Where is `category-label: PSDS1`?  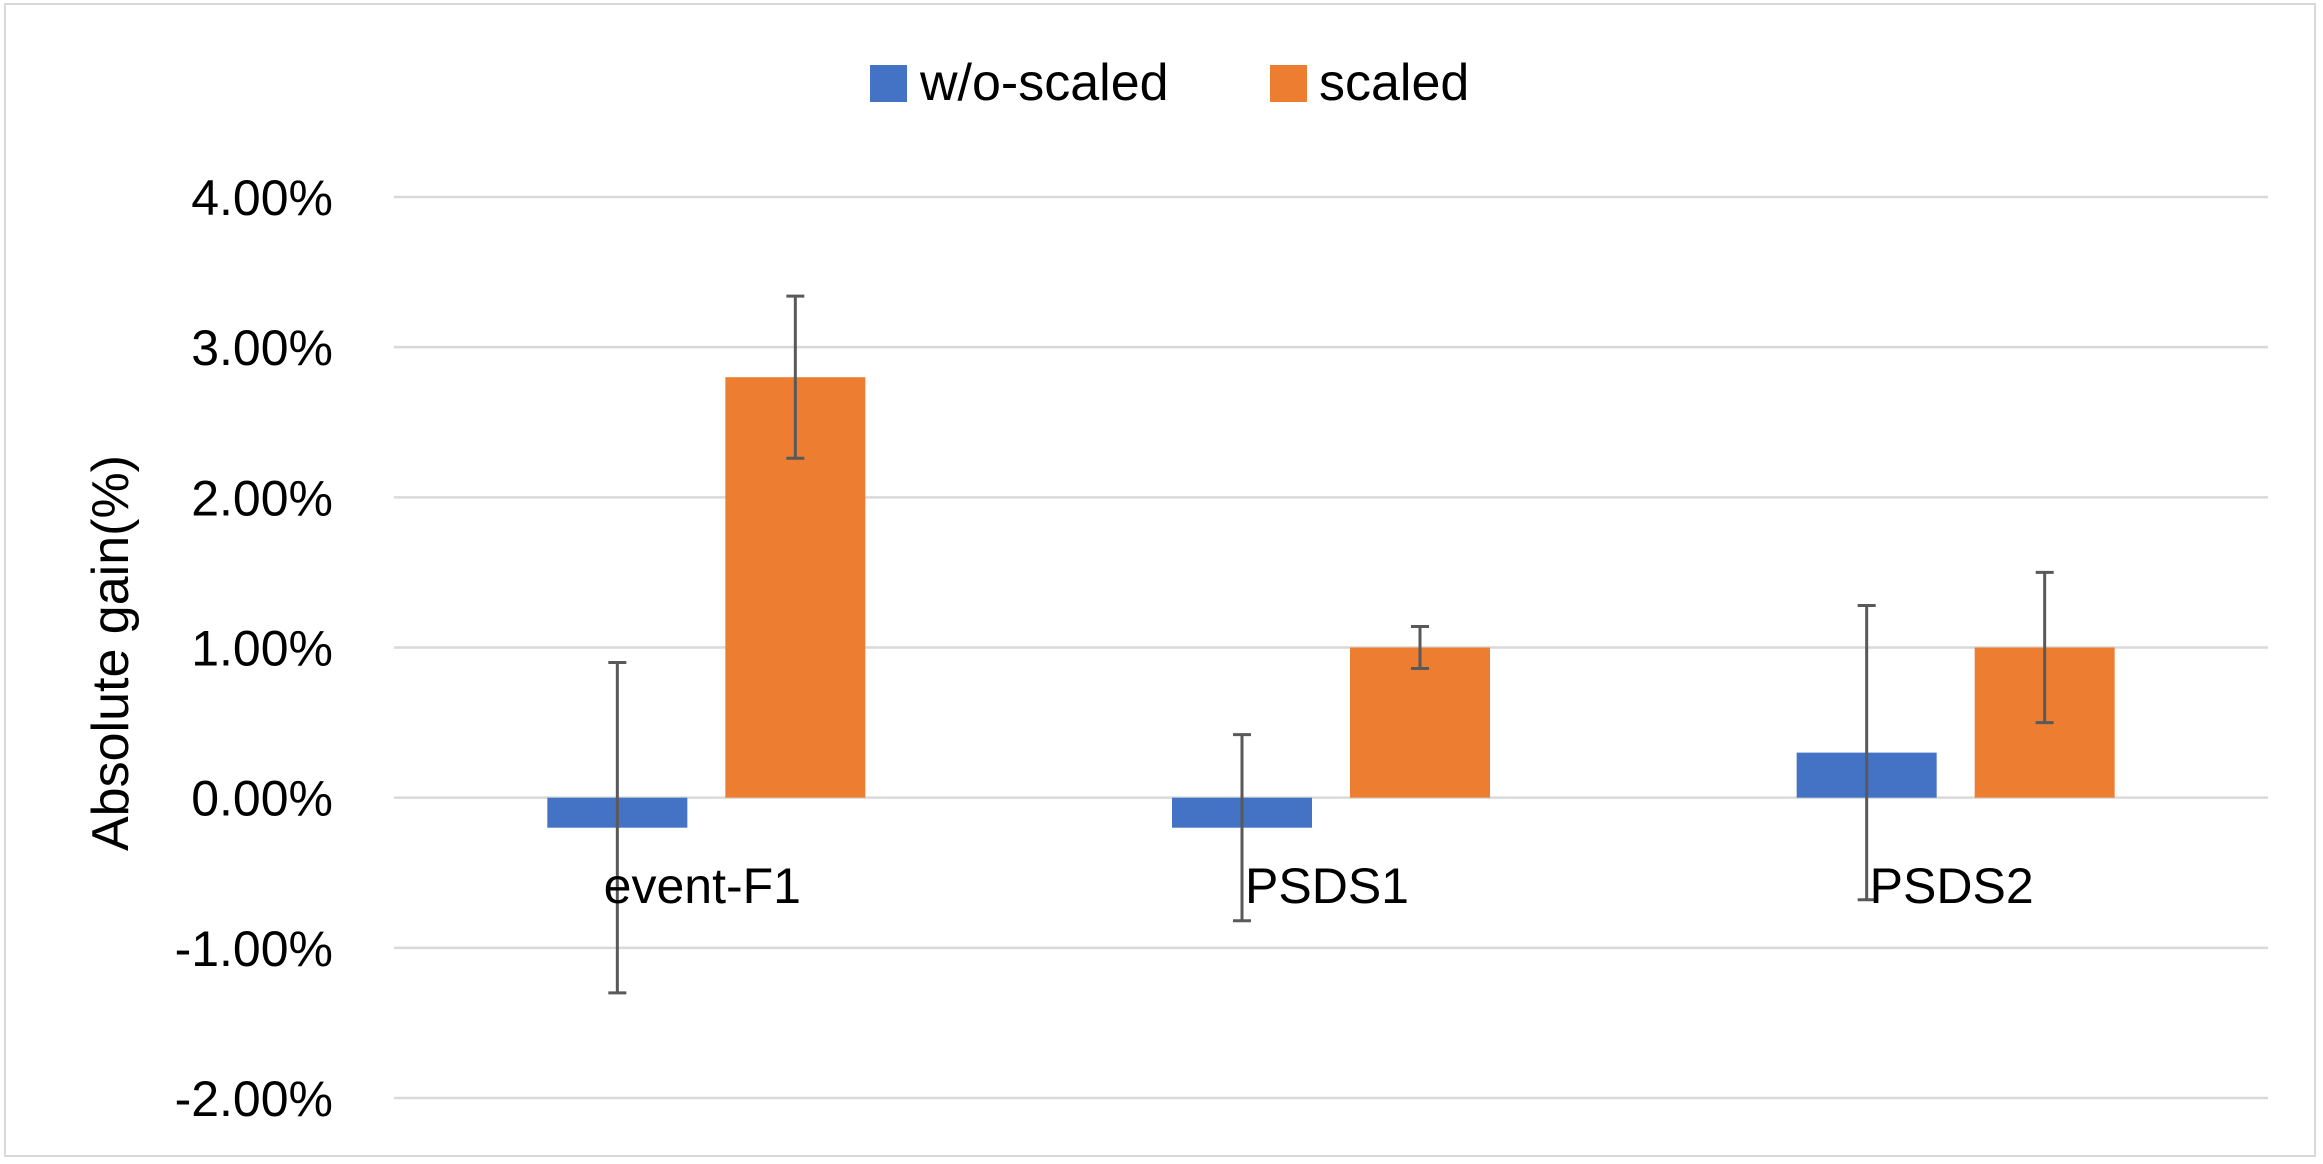
category-label: PSDS1 is located at coordinates (1327, 886).